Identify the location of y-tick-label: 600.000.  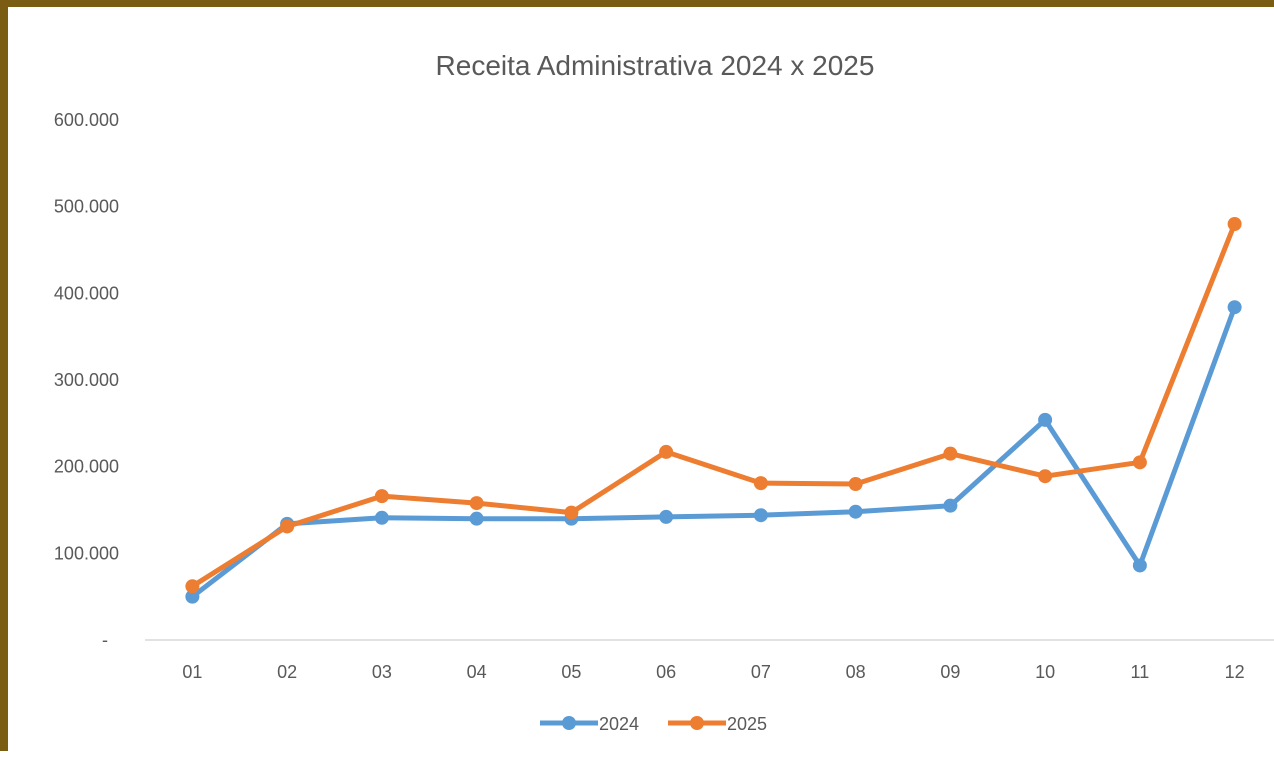
(86, 120).